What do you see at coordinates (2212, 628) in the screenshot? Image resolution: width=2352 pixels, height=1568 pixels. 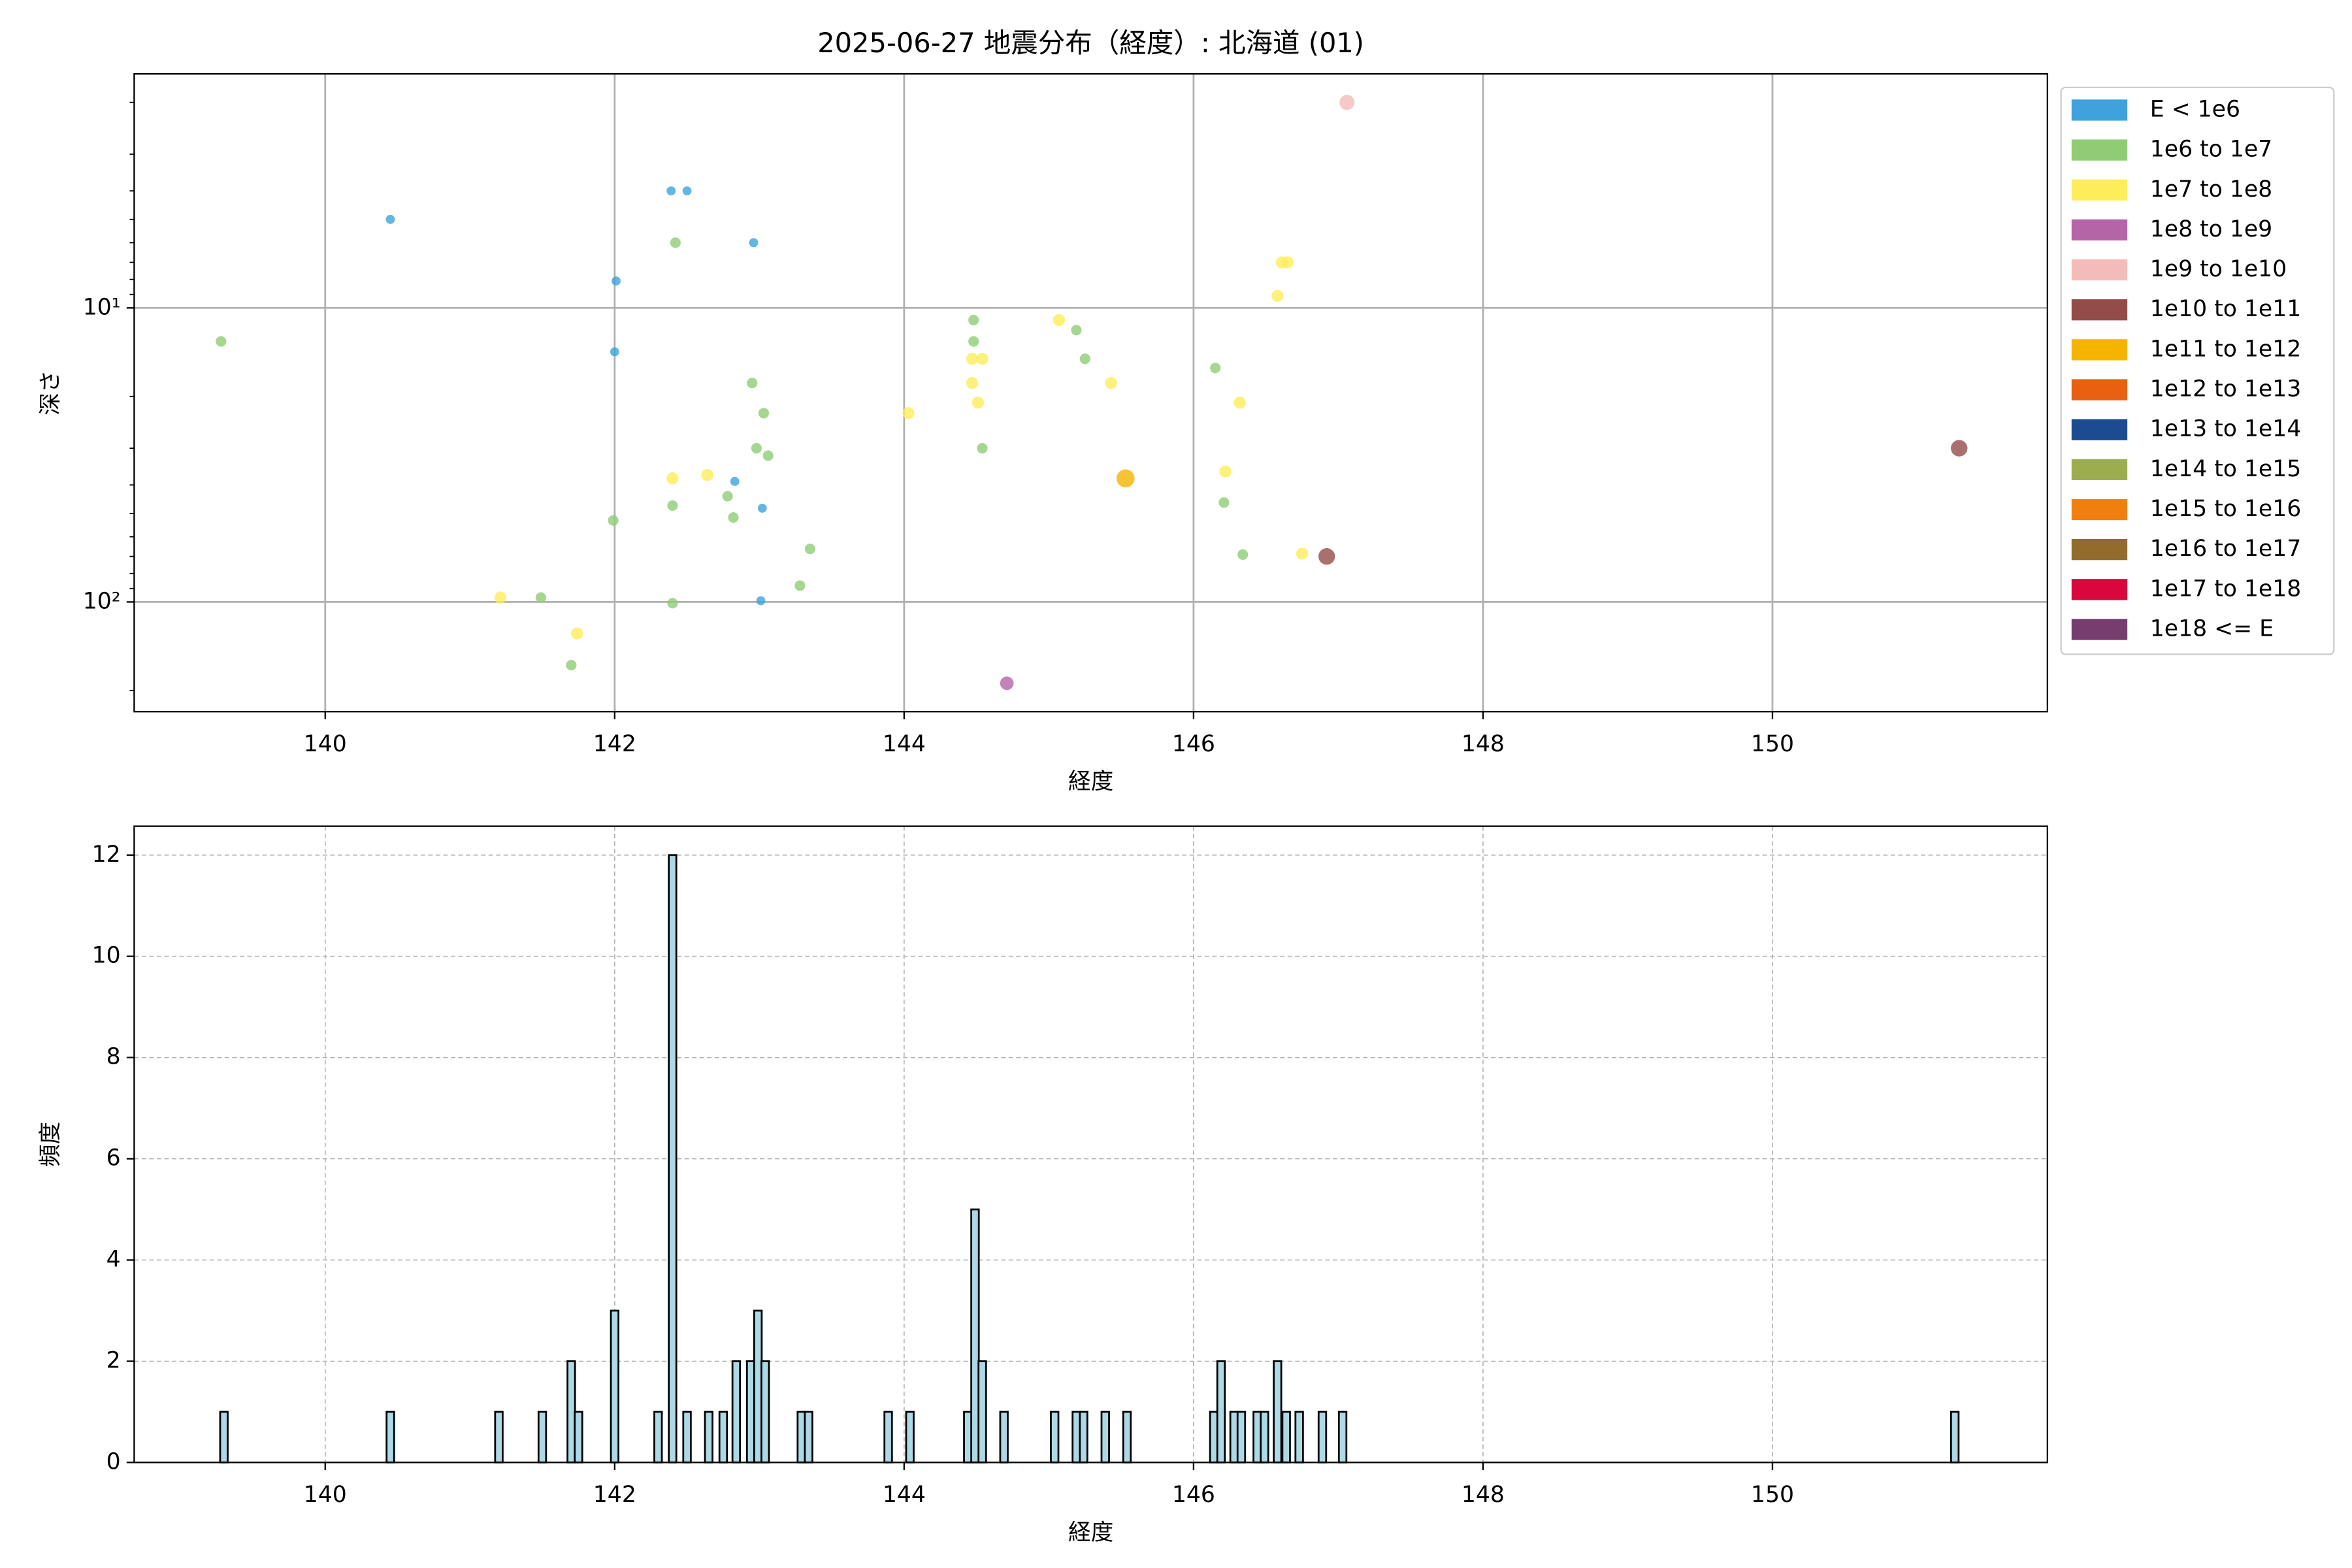 I see `legend-label: 1e18 <= E` at bounding box center [2212, 628].